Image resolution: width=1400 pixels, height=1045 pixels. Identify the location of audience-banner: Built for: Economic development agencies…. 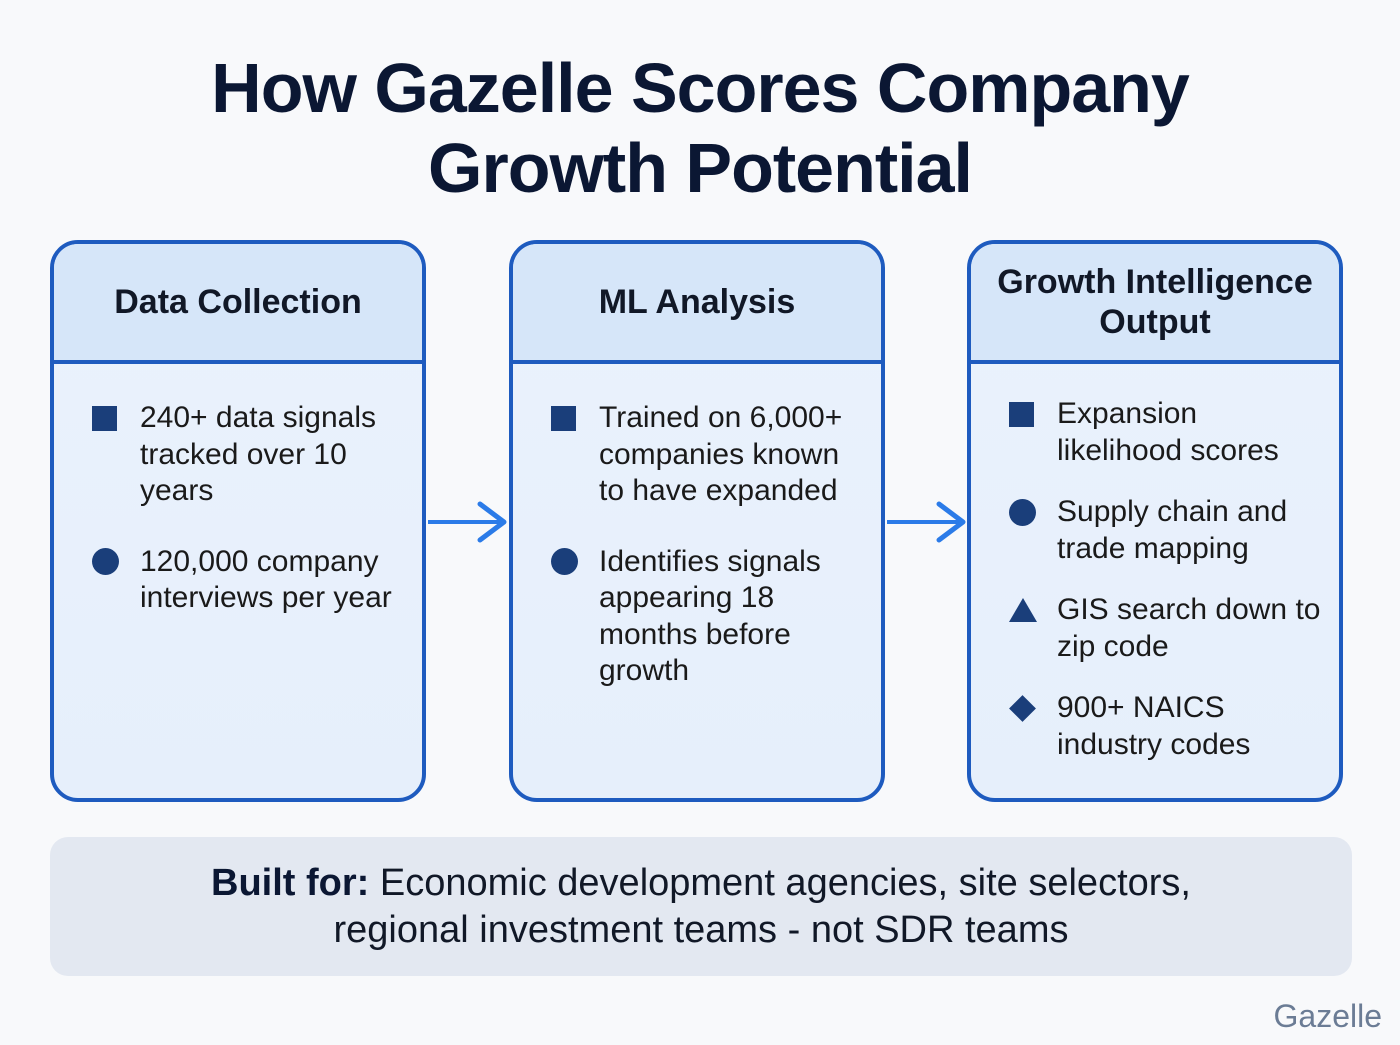
(701, 906).